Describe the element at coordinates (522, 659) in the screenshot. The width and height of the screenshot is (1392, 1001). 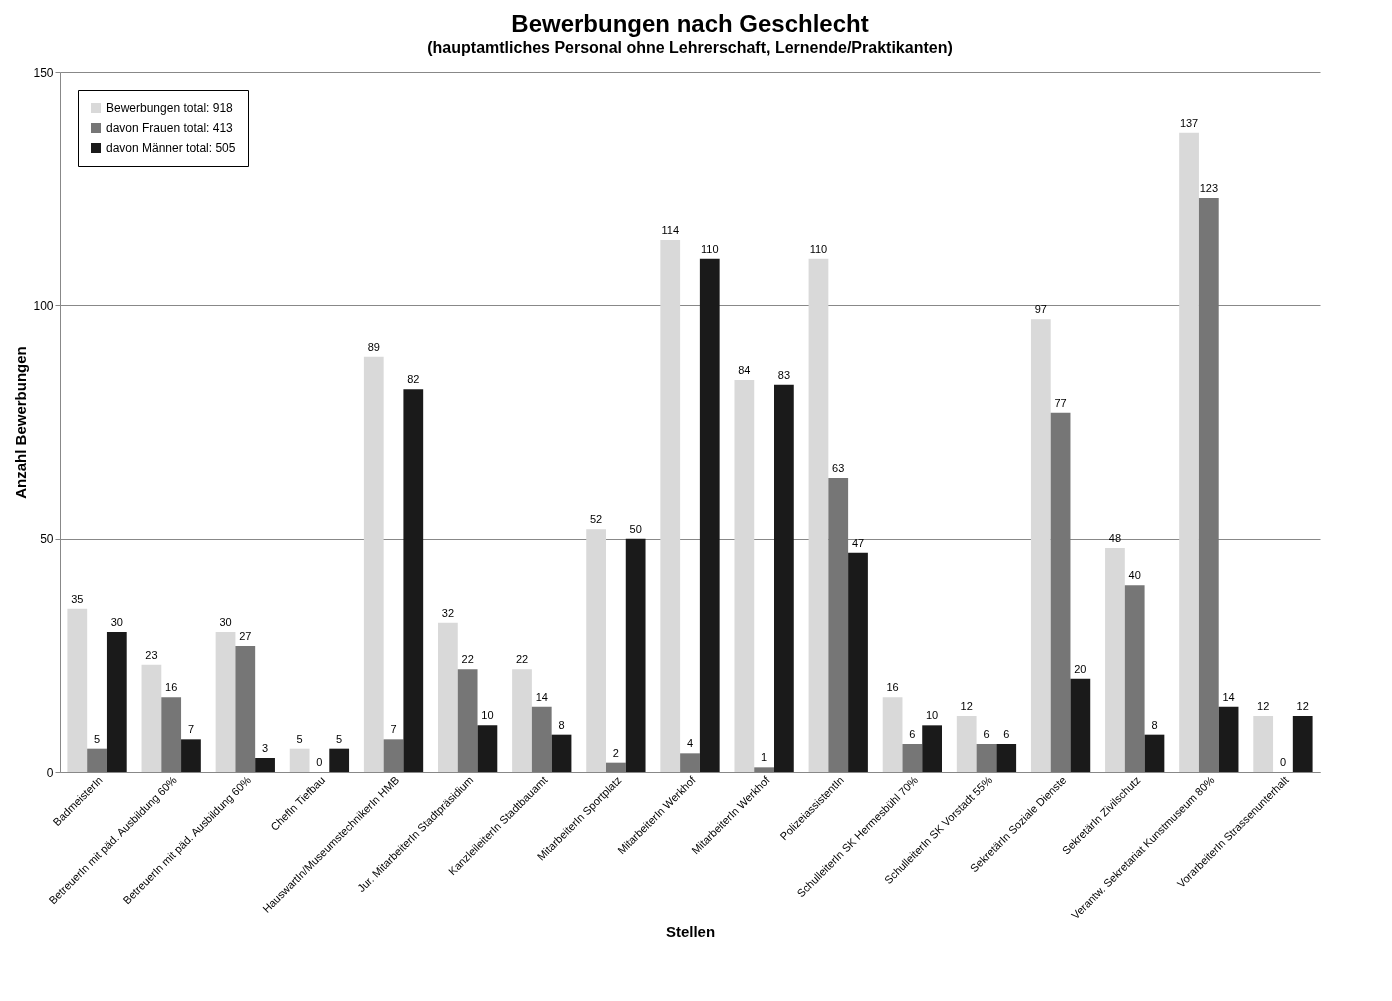
I see `data-label: 22` at that location.